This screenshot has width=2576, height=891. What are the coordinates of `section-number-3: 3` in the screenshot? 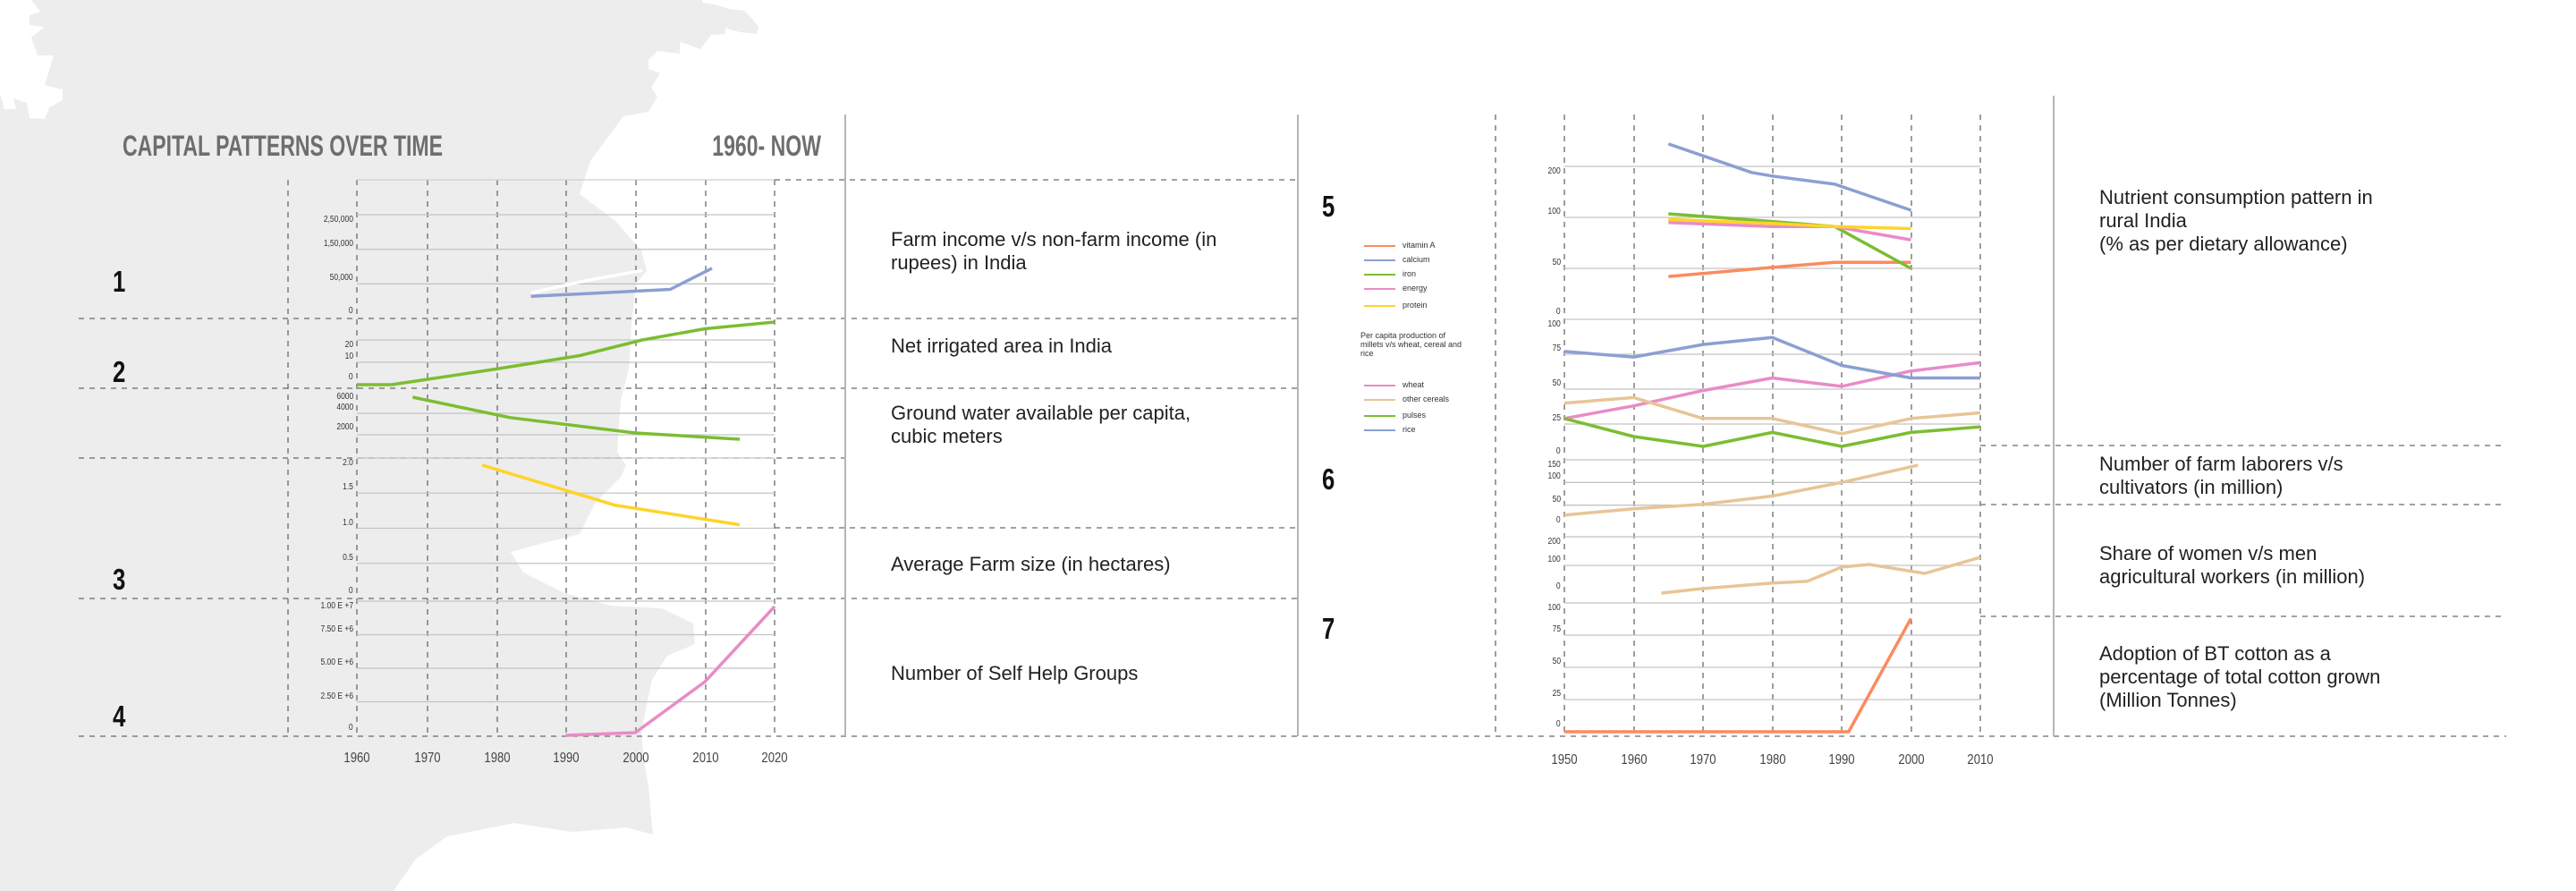 It's located at (119, 580).